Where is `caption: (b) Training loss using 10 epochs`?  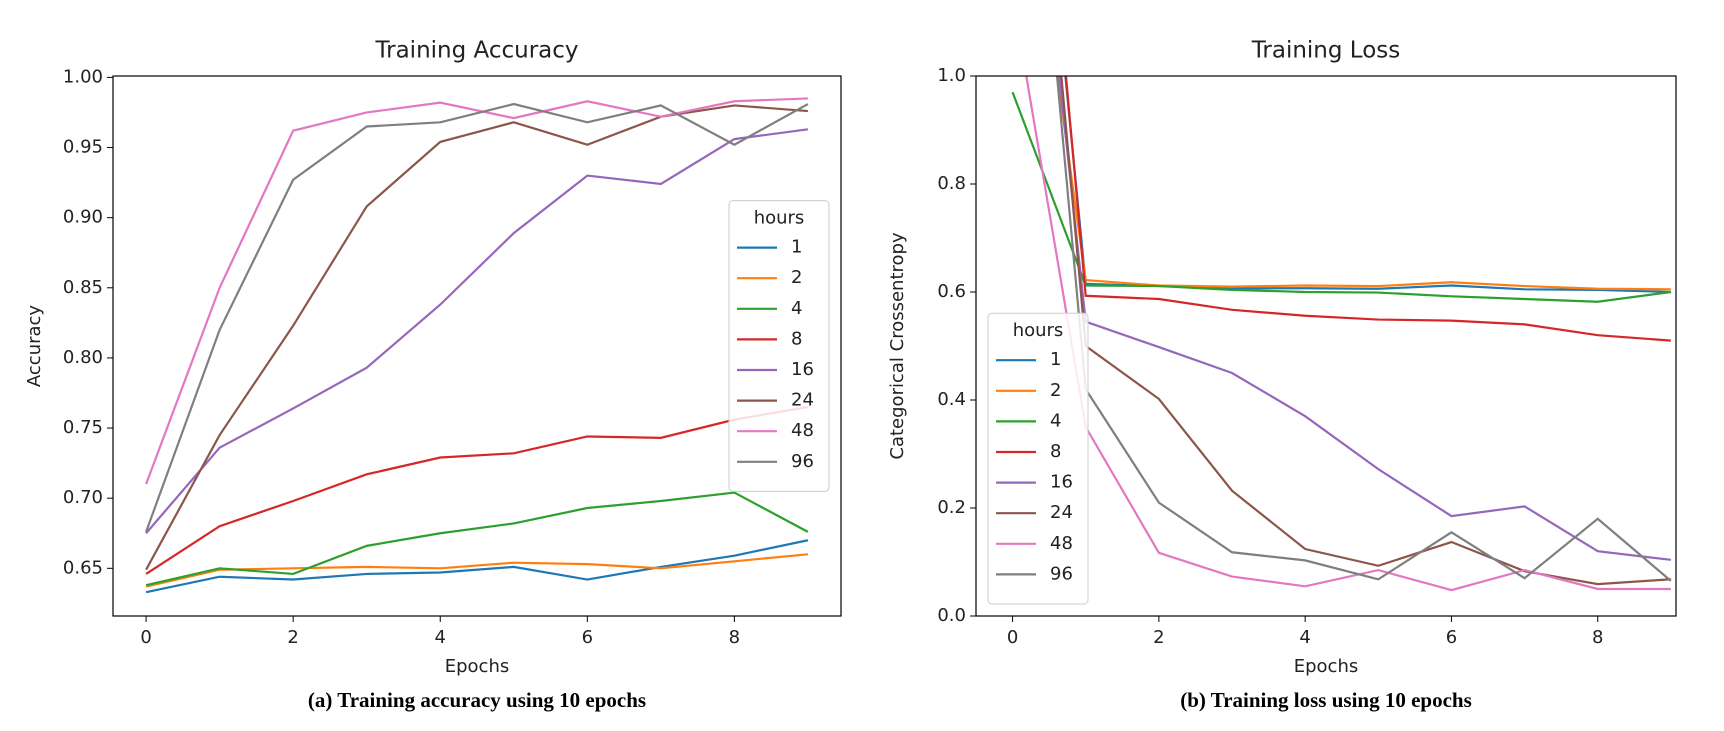
caption: (b) Training loss using 10 epochs is located at coordinates (1326, 700).